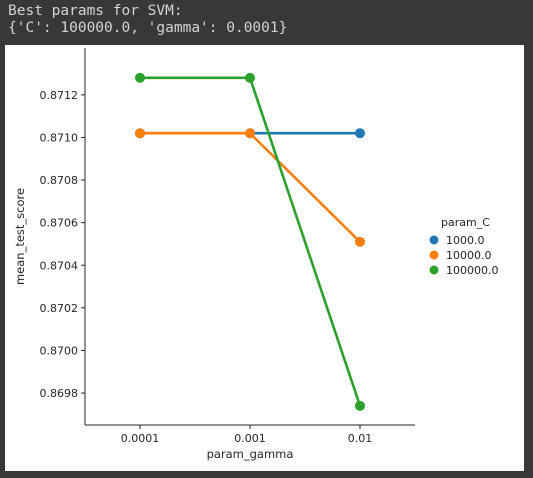 This screenshot has width=533, height=478. I want to click on legend-entry-label: 100000.0, so click(472, 270).